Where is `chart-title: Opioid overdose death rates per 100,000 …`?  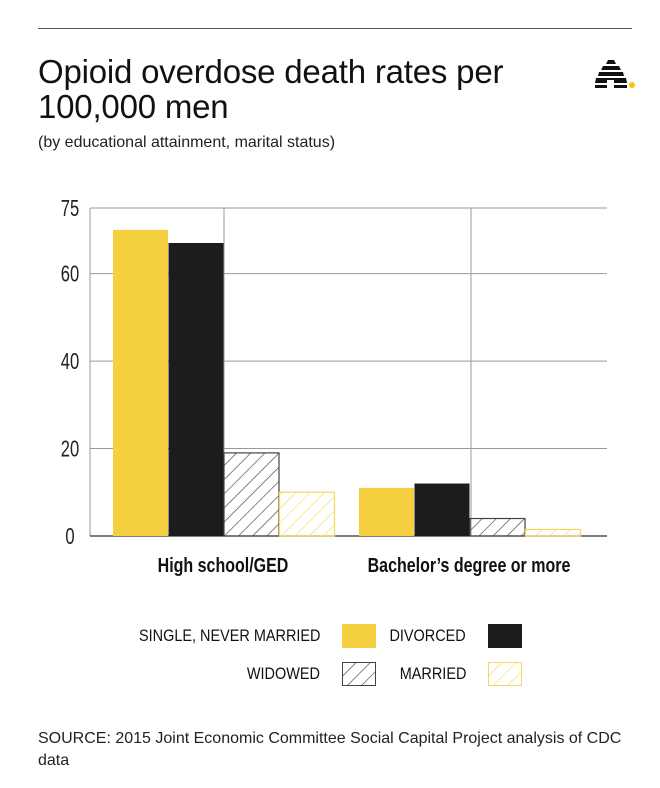 chart-title: Opioid overdose death rates per 100,000 … is located at coordinates (271, 89).